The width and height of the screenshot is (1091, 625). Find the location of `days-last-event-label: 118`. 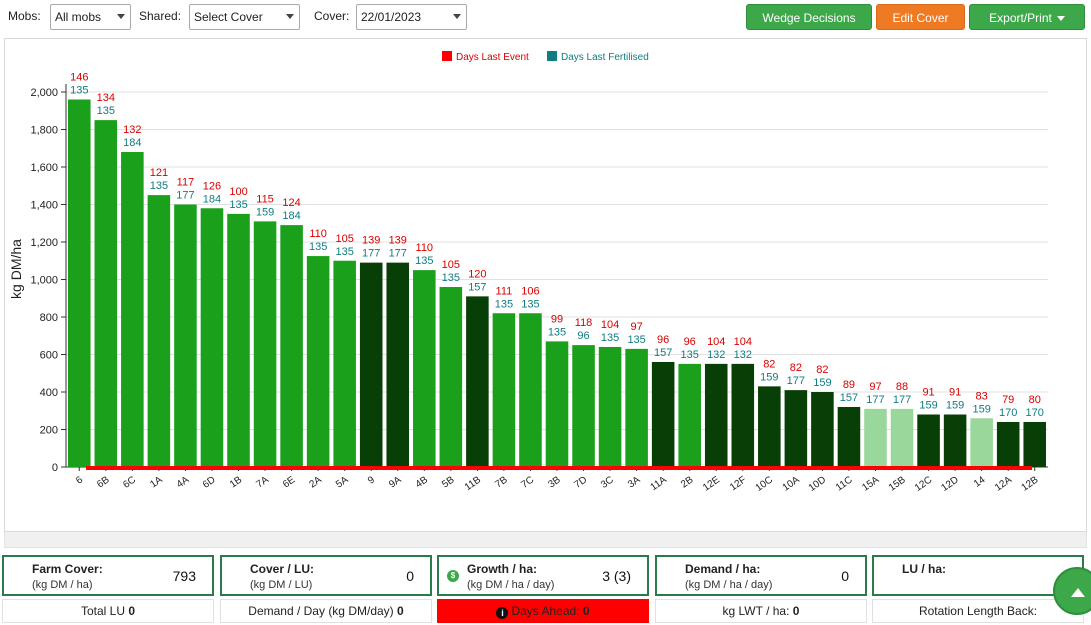

days-last-event-label: 118 is located at coordinates (584, 323).